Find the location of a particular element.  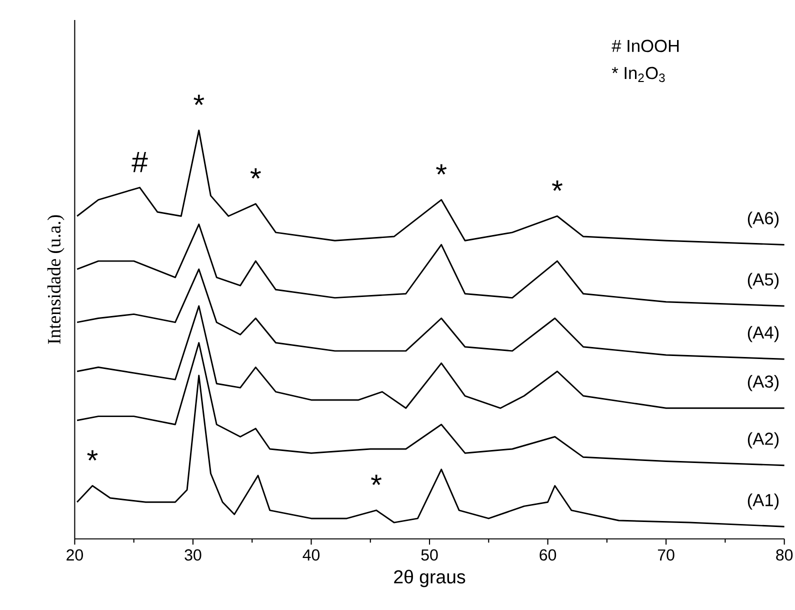

x-tick-label: 80 is located at coordinates (784, 555).